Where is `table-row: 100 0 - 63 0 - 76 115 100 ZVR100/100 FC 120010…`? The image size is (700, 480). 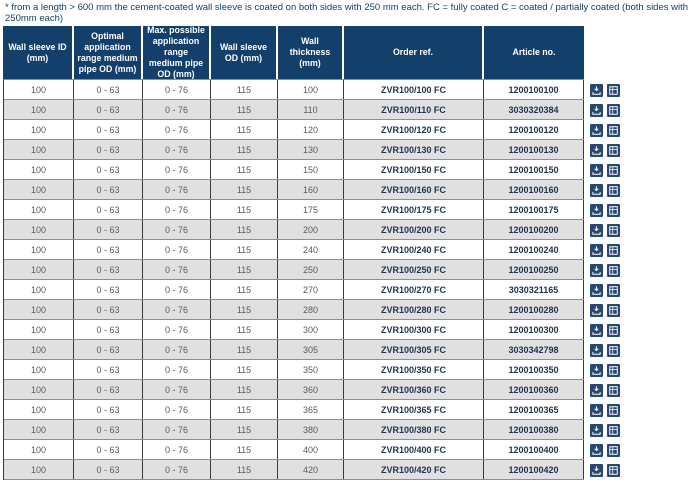 table-row: 100 0 - 63 0 - 76 115 100 ZVR100/100 FC 120010… is located at coordinates (312, 90).